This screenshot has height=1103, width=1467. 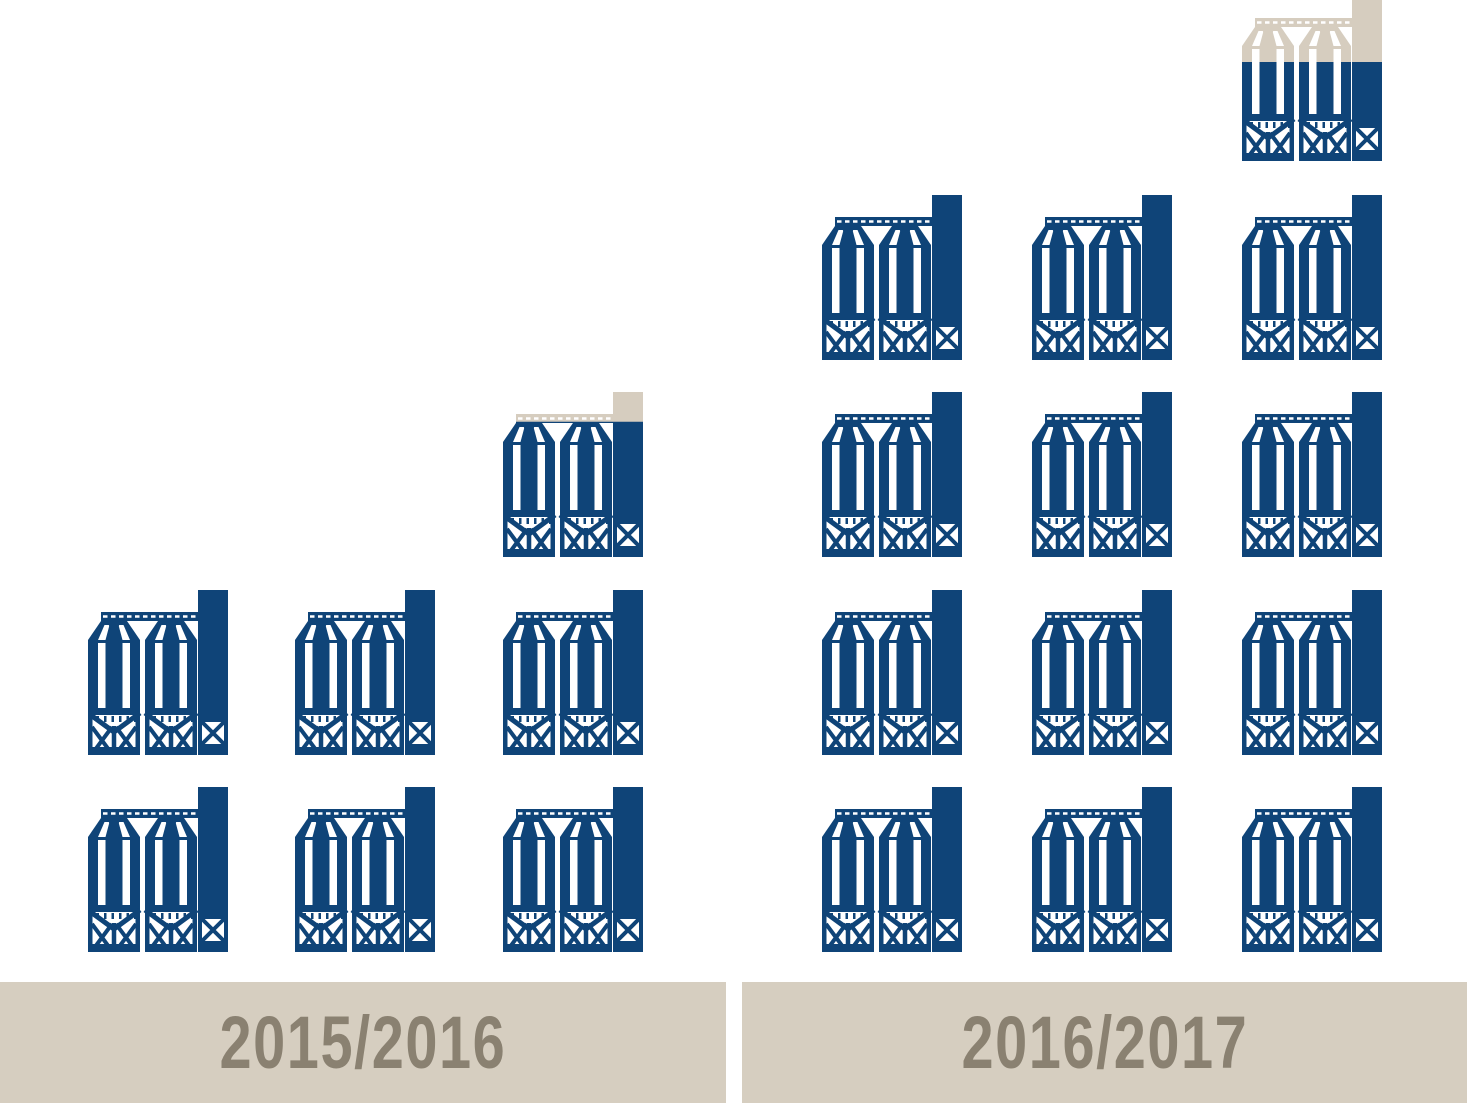 I want to click on category-label-2016-2017: 2016/2017, so click(x=1104, y=1042).